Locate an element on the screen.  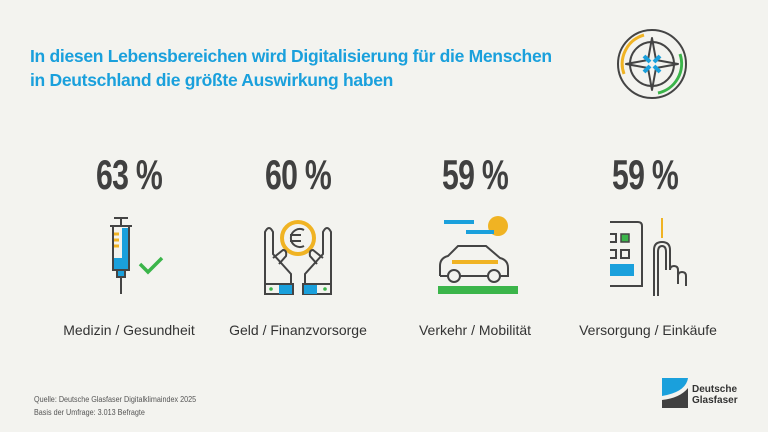
label-geld: Geld / Finanzvorsorge is located at coordinates (298, 330).